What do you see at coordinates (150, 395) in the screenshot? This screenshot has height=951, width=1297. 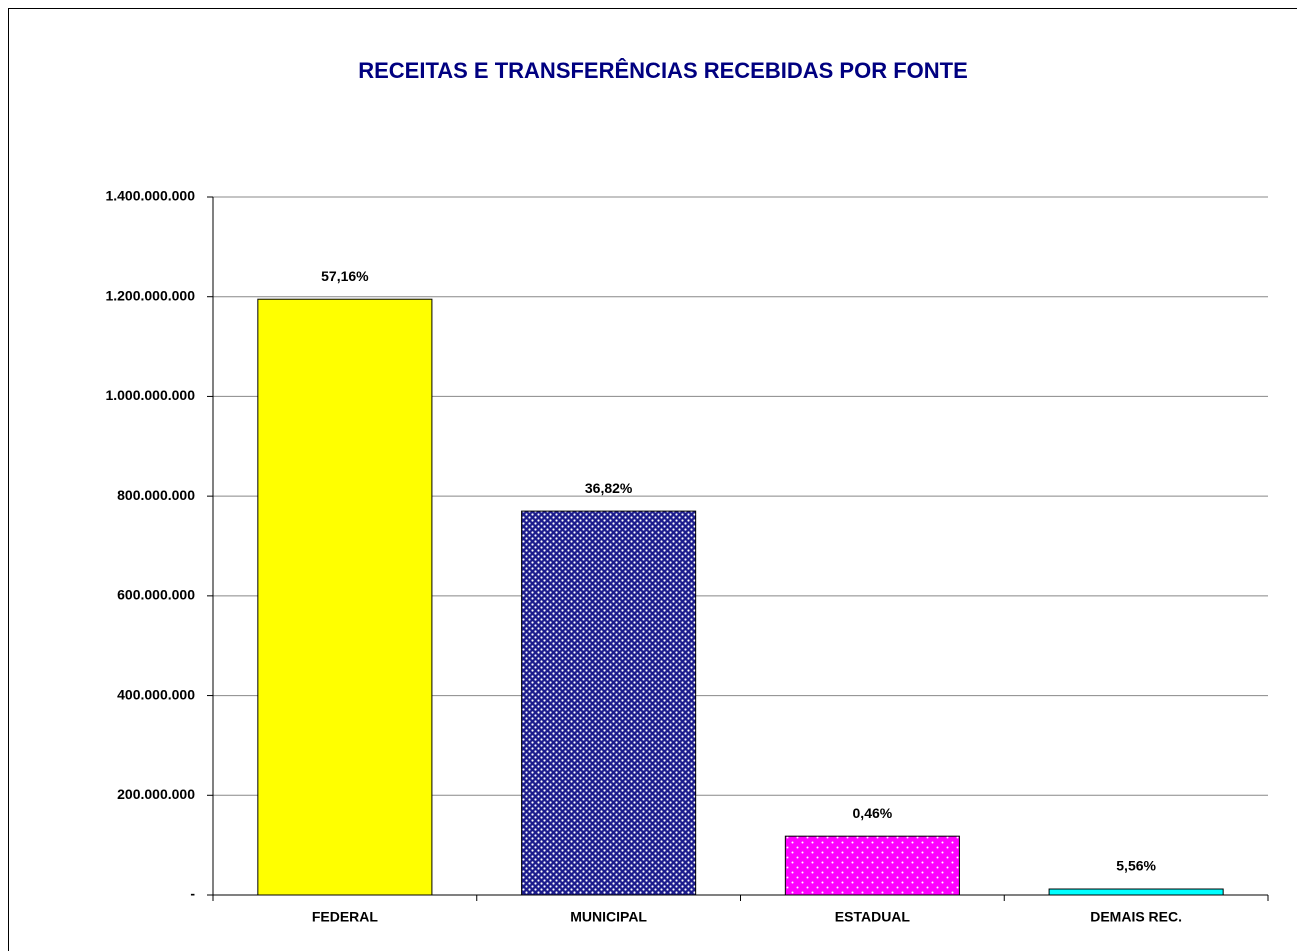 I see `y-tick-label: 1.000.000.000` at bounding box center [150, 395].